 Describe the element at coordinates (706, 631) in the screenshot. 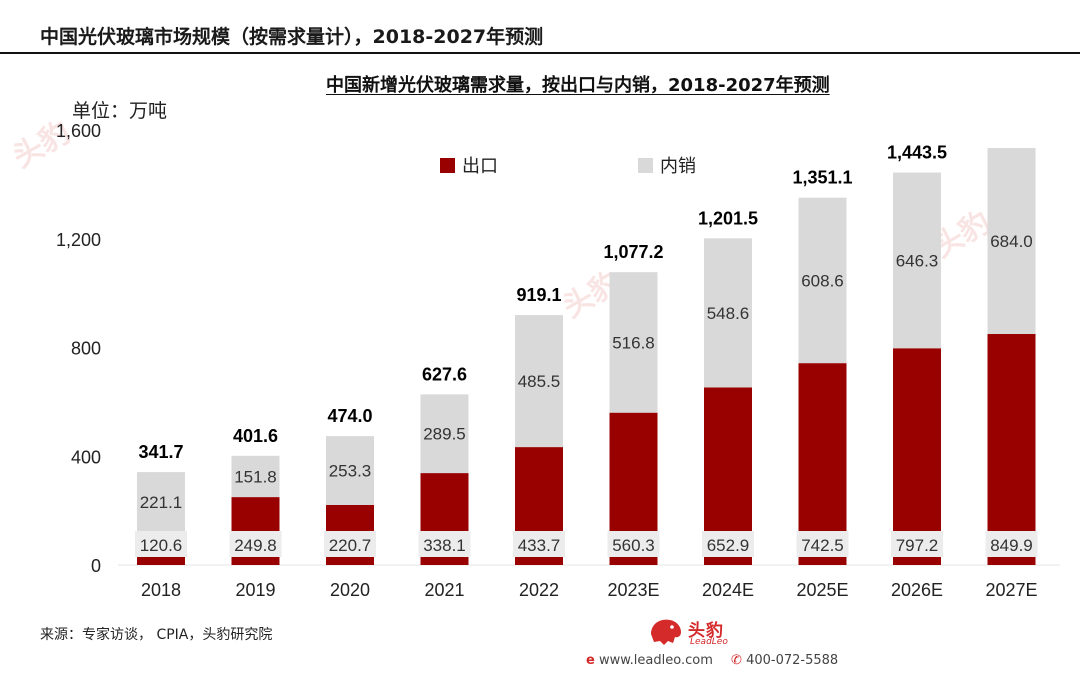

I see `logo-text: 头豹` at that location.